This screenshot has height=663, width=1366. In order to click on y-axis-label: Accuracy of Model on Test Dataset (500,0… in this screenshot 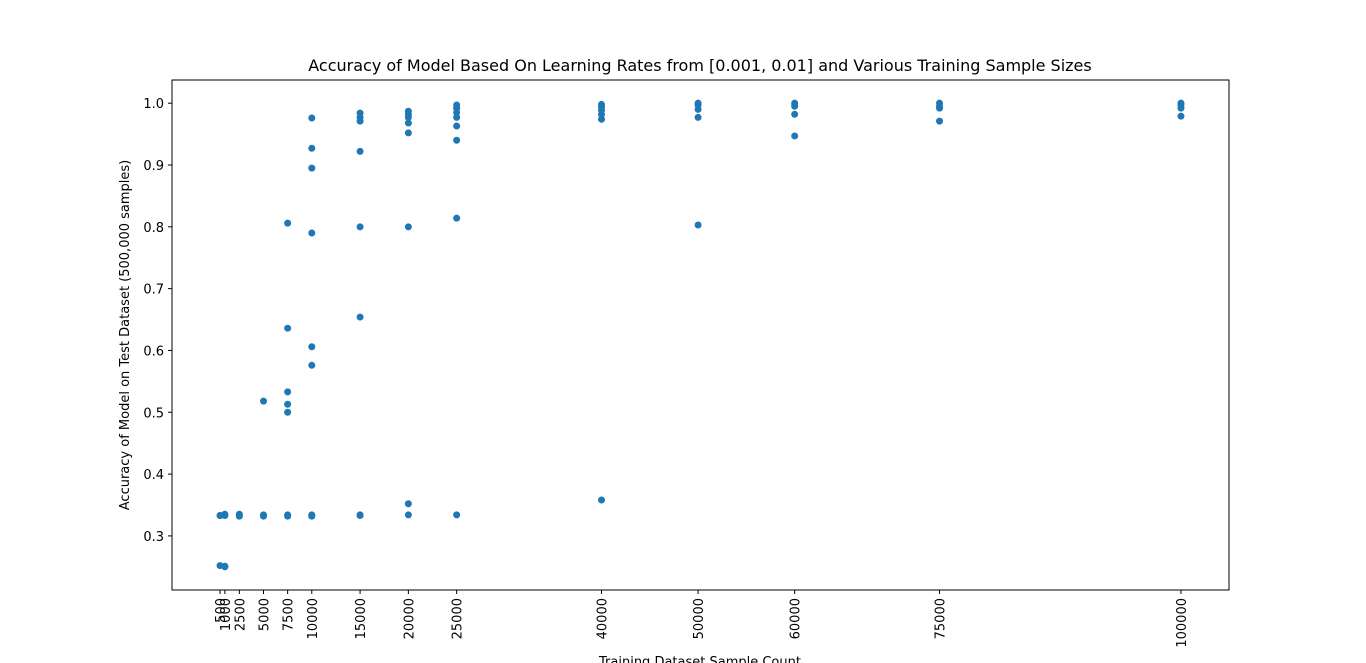, I will do `click(125, 335)`.